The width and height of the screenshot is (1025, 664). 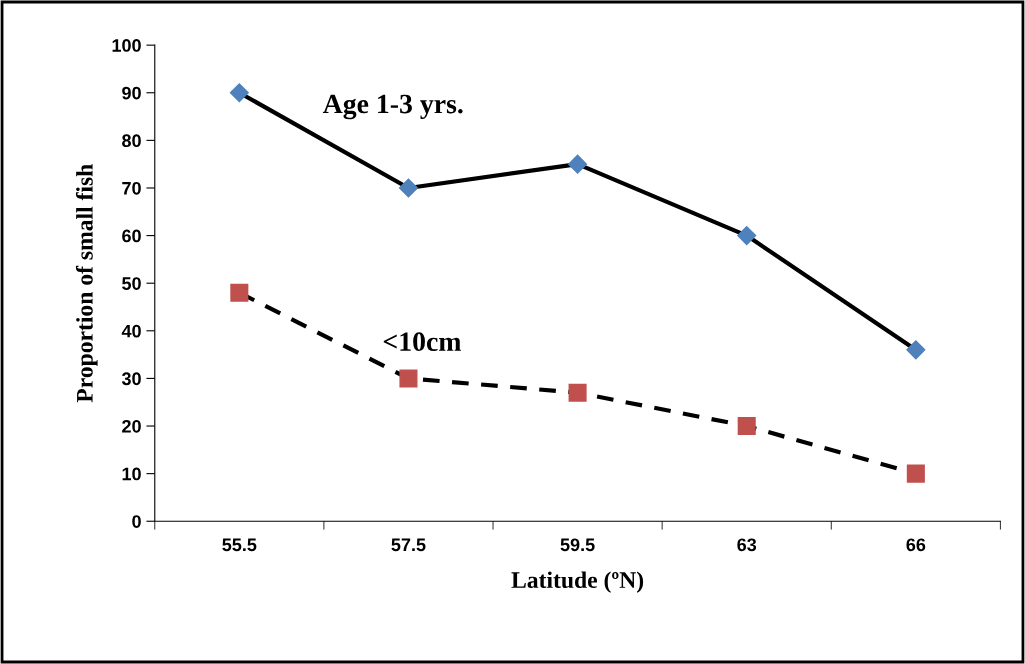 What do you see at coordinates (131, 474) in the screenshot?
I see `y-tick-label: 10` at bounding box center [131, 474].